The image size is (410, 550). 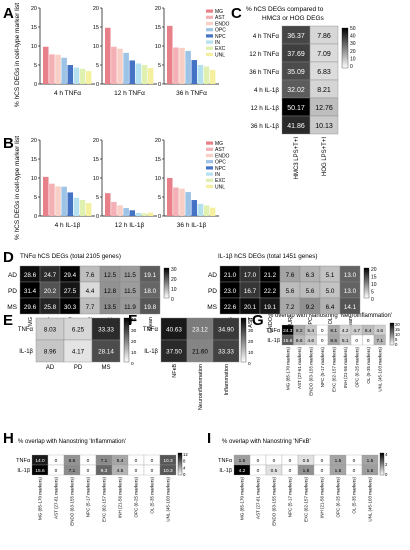 What do you see at coordinates (50, 291) in the screenshot?
I see `panel-d-left-cell-value: 20.2` at bounding box center [50, 291].